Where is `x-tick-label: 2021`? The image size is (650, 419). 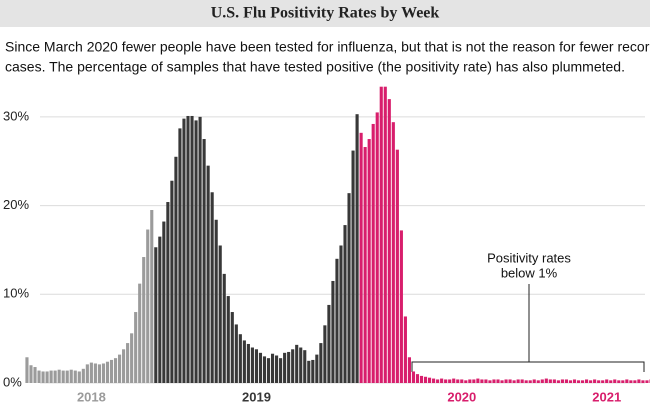 x-tick-label: 2021 is located at coordinates (606, 396).